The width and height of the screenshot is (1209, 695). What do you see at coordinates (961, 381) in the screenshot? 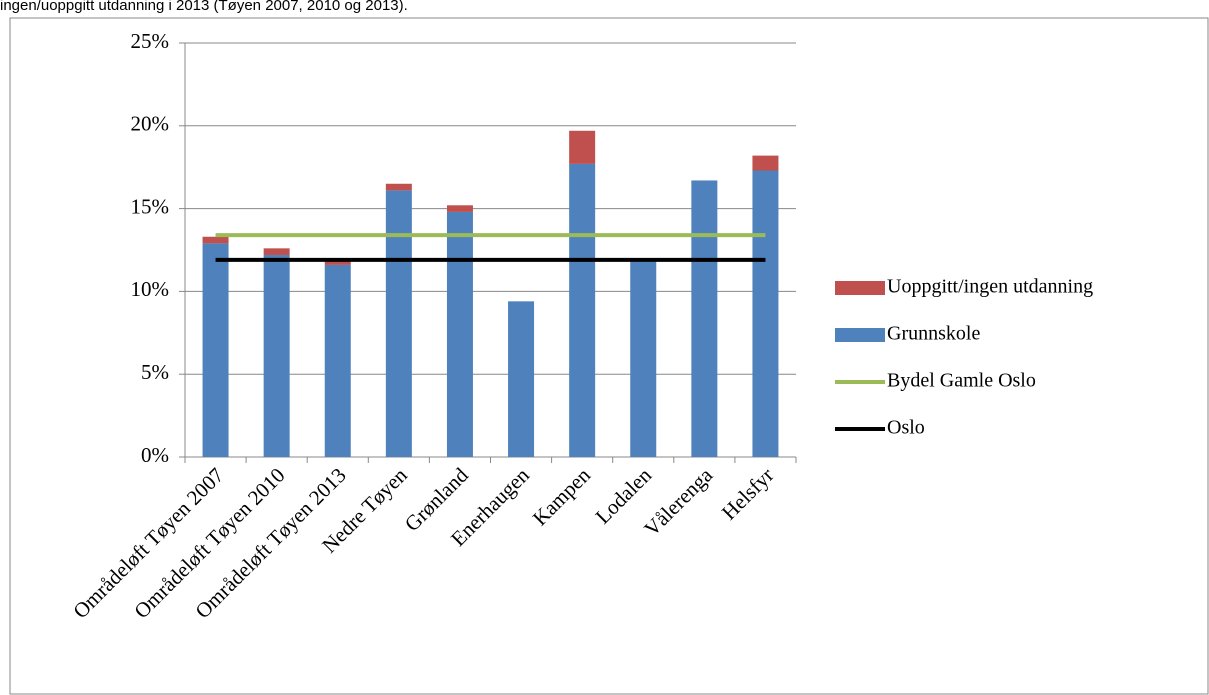
I see `legend-label: Bydel Gamle Oslo` at bounding box center [961, 381].